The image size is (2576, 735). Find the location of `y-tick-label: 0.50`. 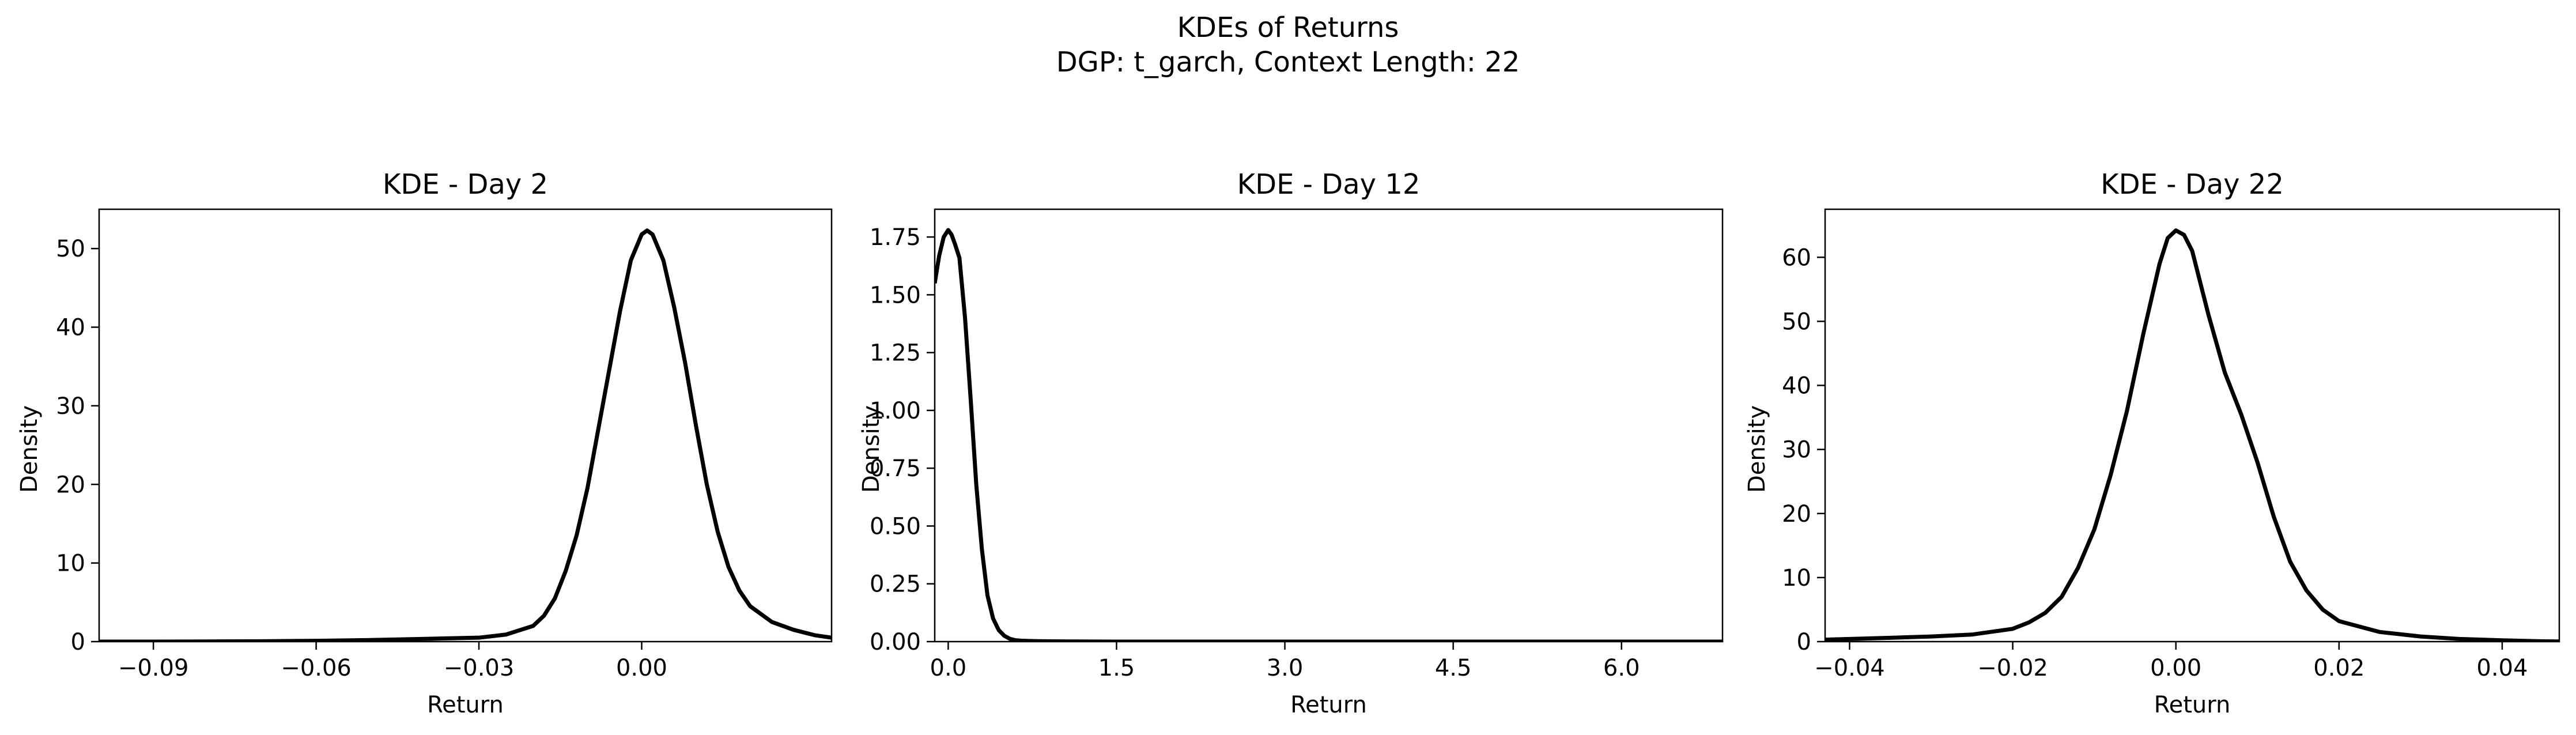

y-tick-label: 0.50 is located at coordinates (896, 526).